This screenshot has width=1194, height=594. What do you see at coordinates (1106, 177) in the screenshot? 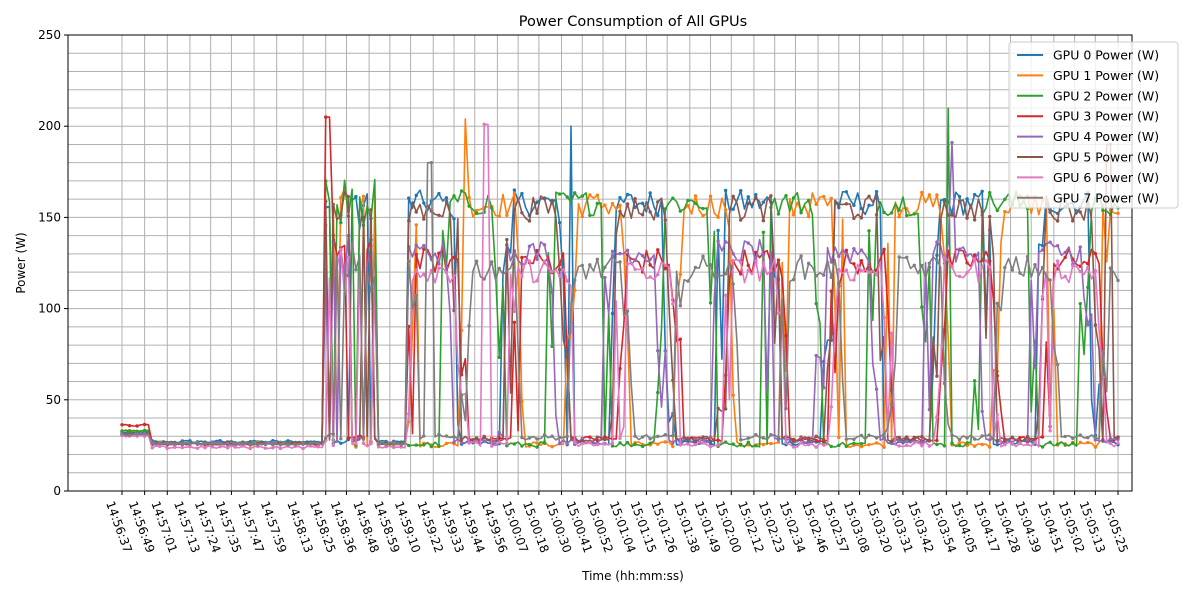
I see `legend-label-gpu-6: GPU 6 Power (W)` at bounding box center [1106, 177].